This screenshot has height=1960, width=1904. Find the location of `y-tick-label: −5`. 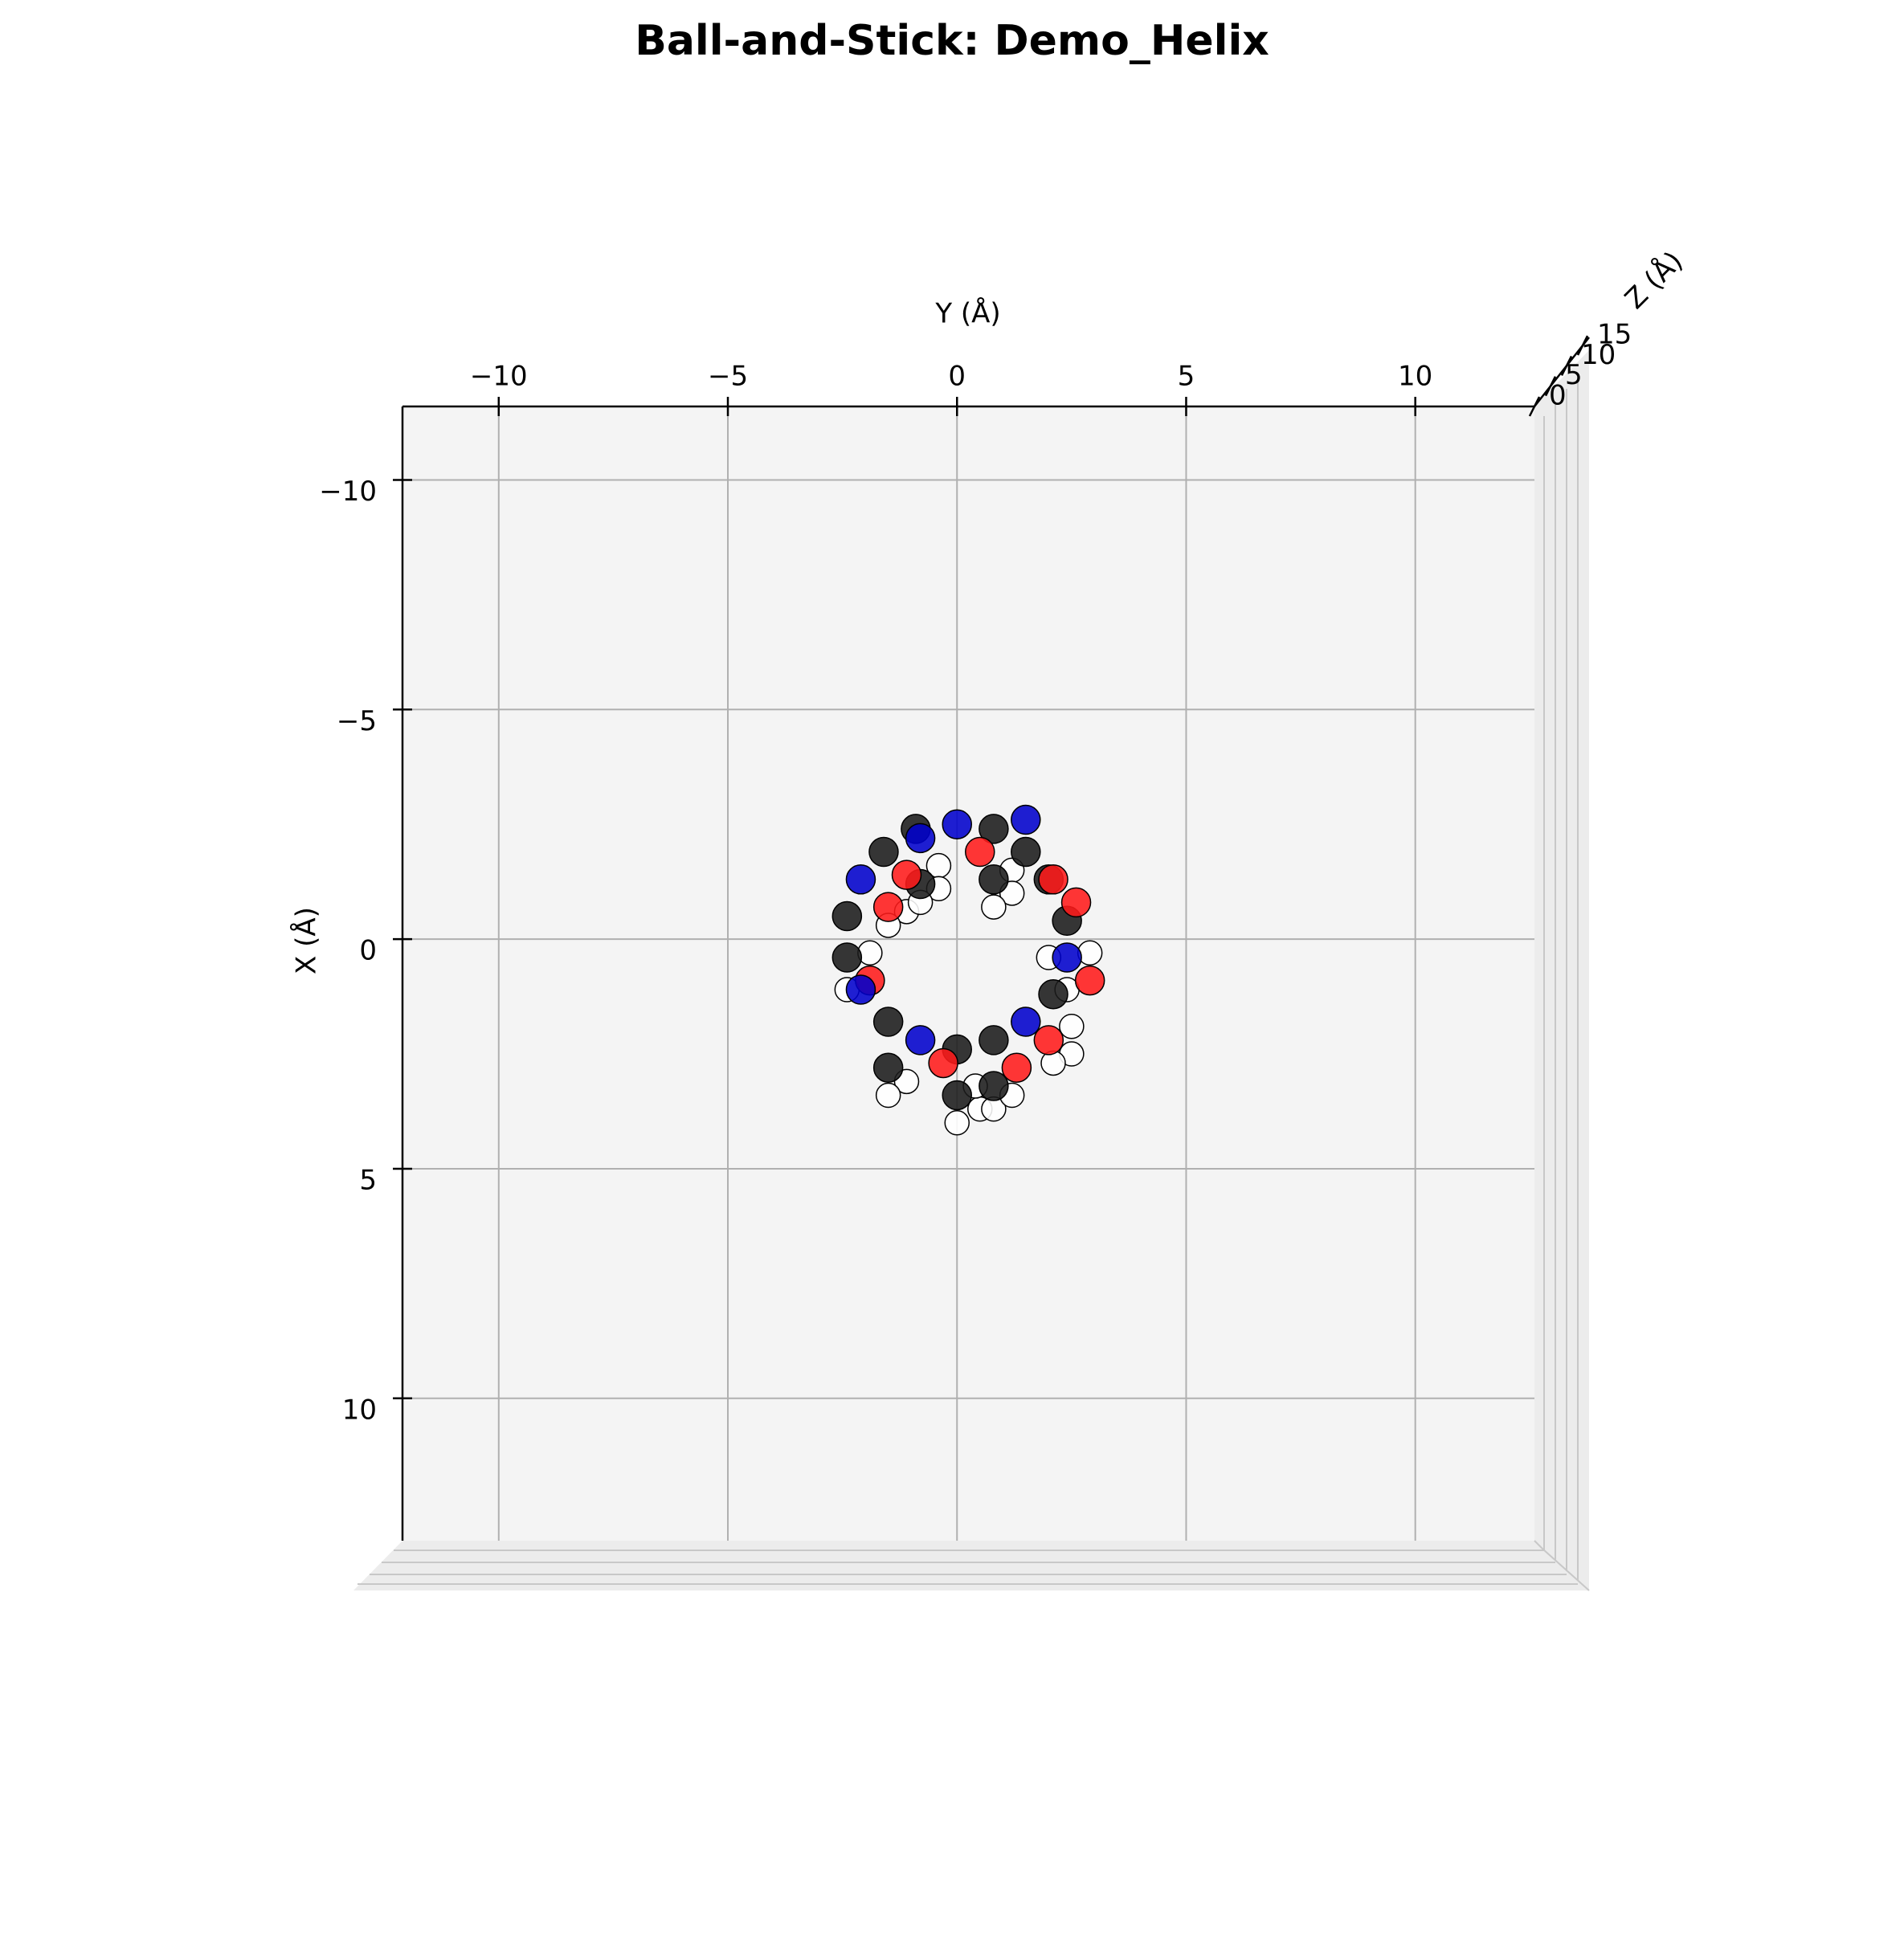

y-tick-label: −5 is located at coordinates (357, 721).